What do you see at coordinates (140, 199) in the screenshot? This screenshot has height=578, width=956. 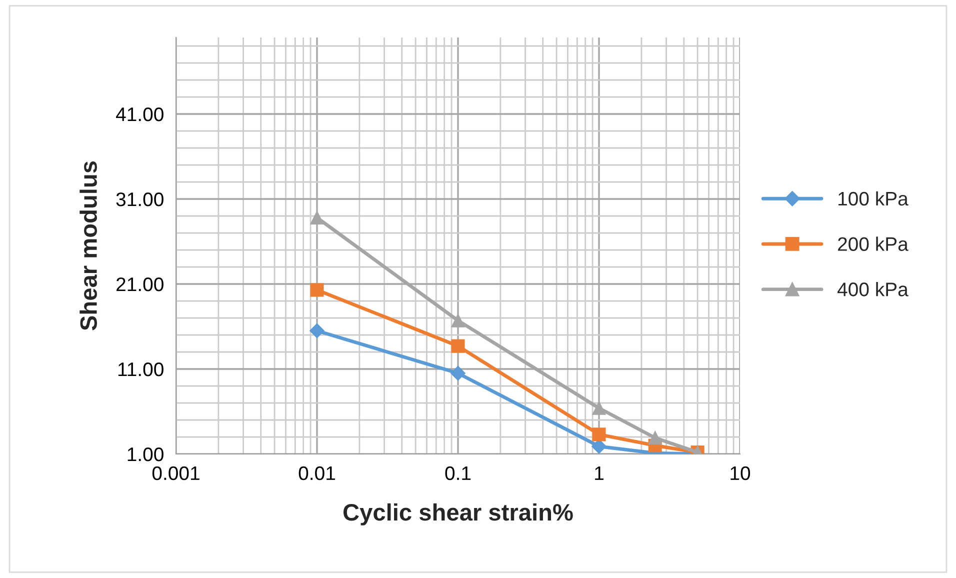 I see `y-tick-label: 31.00` at bounding box center [140, 199].